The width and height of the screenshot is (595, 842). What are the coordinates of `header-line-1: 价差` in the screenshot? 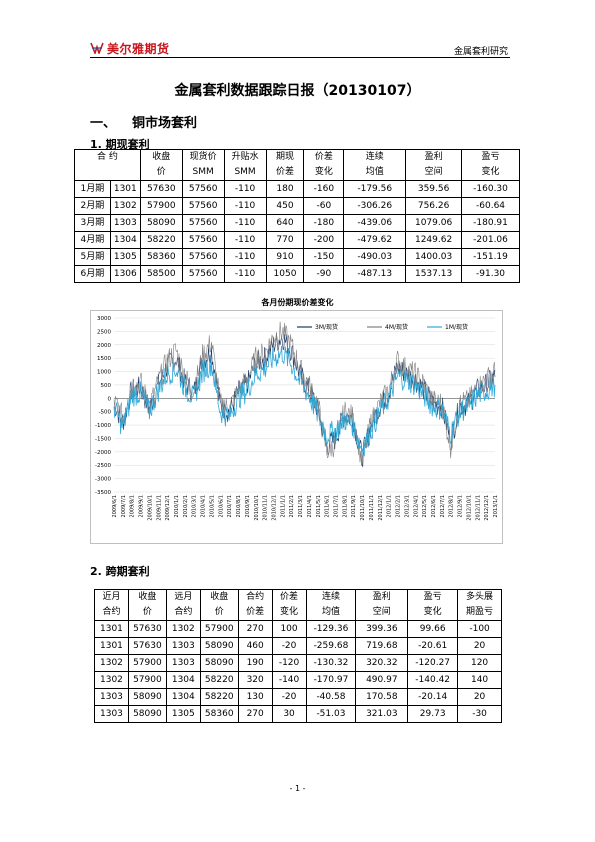 It's located at (323, 157).